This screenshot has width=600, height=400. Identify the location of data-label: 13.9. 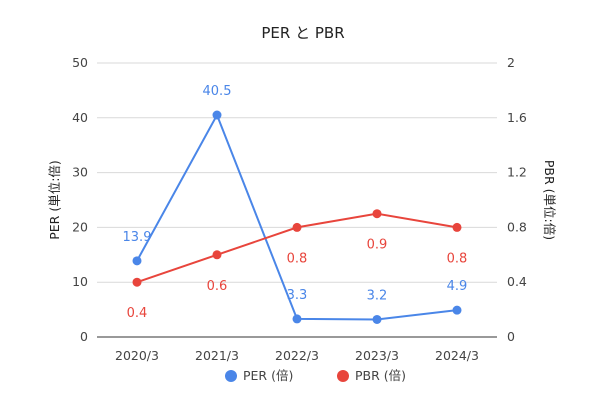
(137, 237).